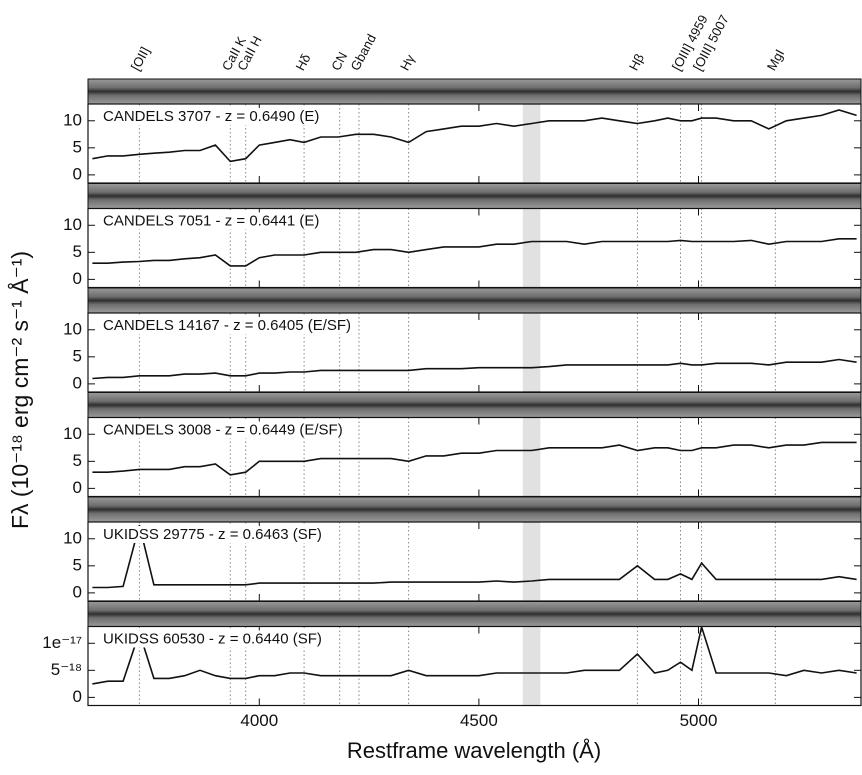 This screenshot has width=862, height=775. Describe the element at coordinates (339, 61) in the screenshot. I see `line-label: CN` at that location.